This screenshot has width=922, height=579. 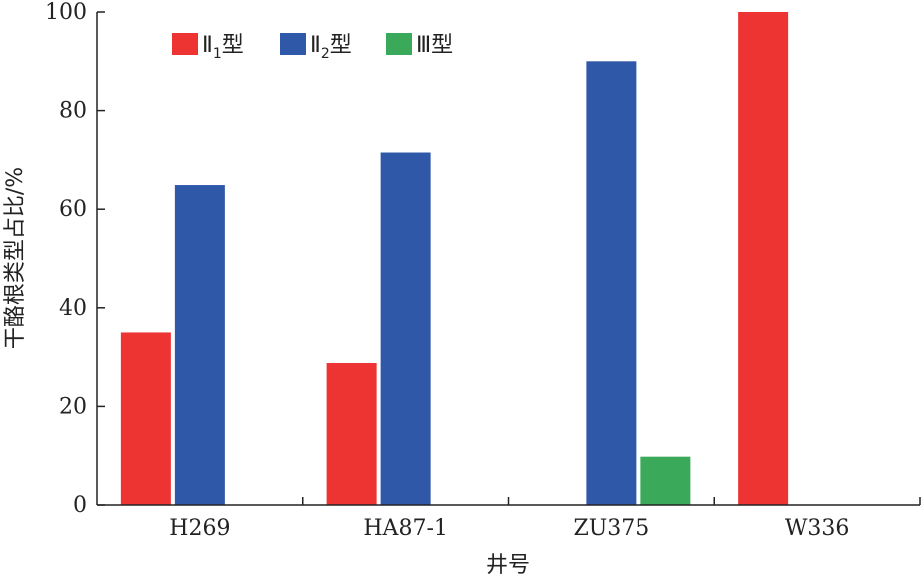 What do you see at coordinates (73, 209) in the screenshot?
I see `y-tick-label: 60` at bounding box center [73, 209].